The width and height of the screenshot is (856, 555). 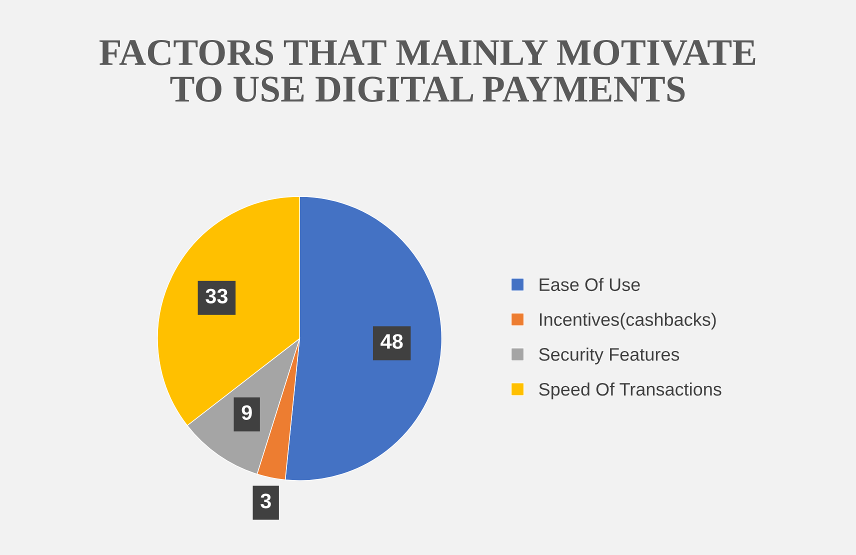 What do you see at coordinates (628, 321) in the screenshot?
I see `legend-label: Incentives(cashbacks)` at bounding box center [628, 321].